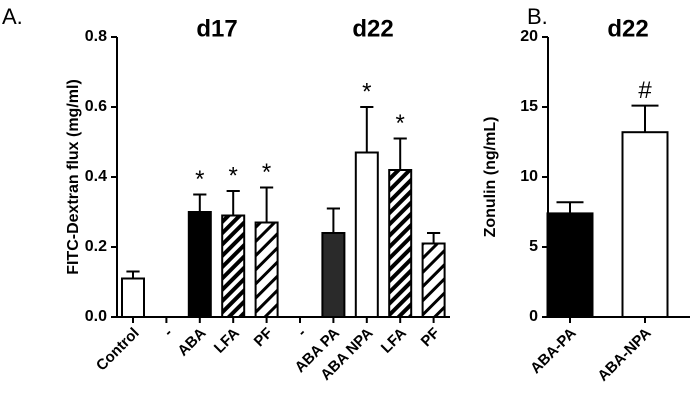  I want to click on y-tick-label: 10, so click(529, 176).